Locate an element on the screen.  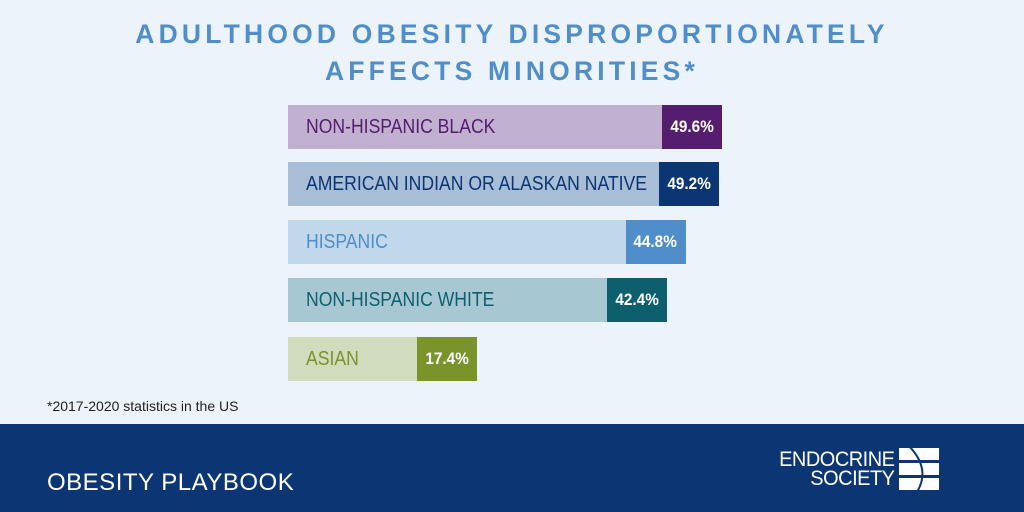
title-line-2: AFFECTS MINORITIES* is located at coordinates (512, 71).